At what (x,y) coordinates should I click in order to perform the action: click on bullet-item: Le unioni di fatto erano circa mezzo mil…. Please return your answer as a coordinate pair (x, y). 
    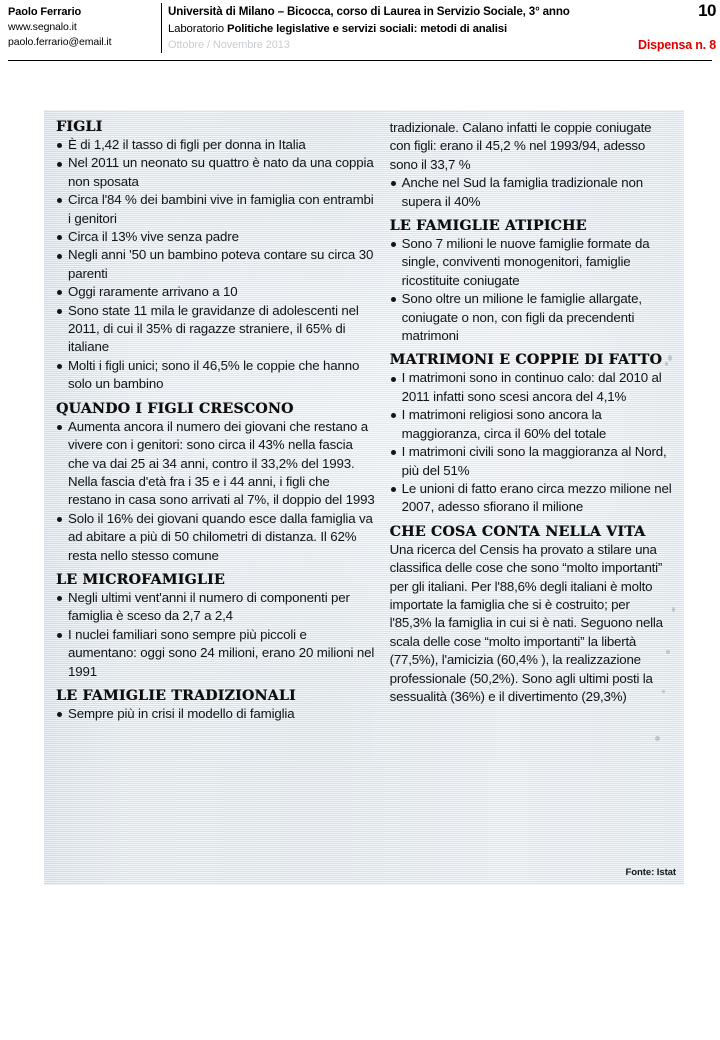
    Looking at the image, I should click on (531, 498).